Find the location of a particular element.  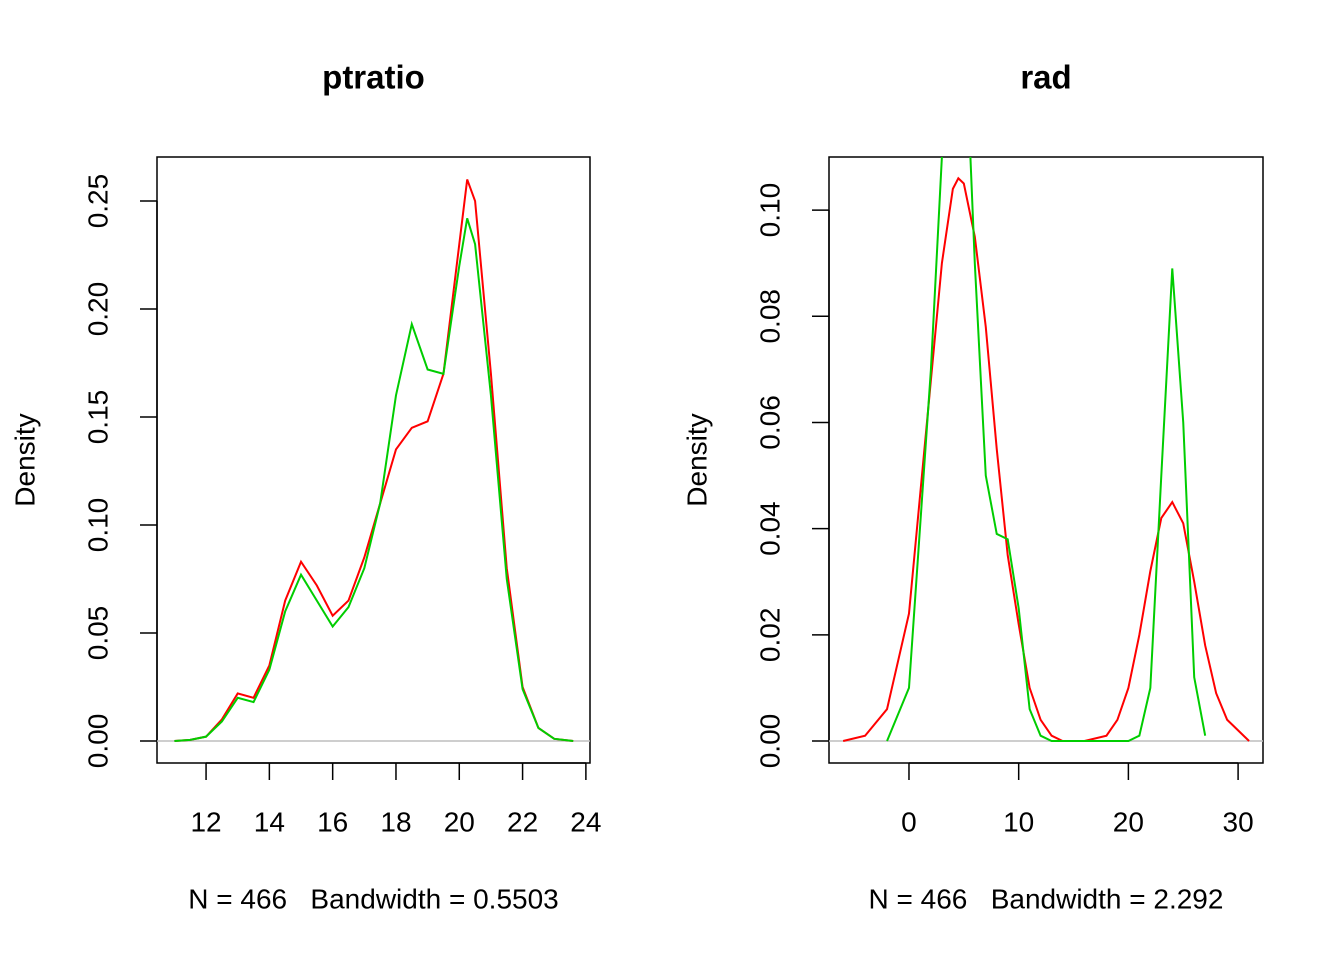

x-tick-label: 0 is located at coordinates (909, 821).